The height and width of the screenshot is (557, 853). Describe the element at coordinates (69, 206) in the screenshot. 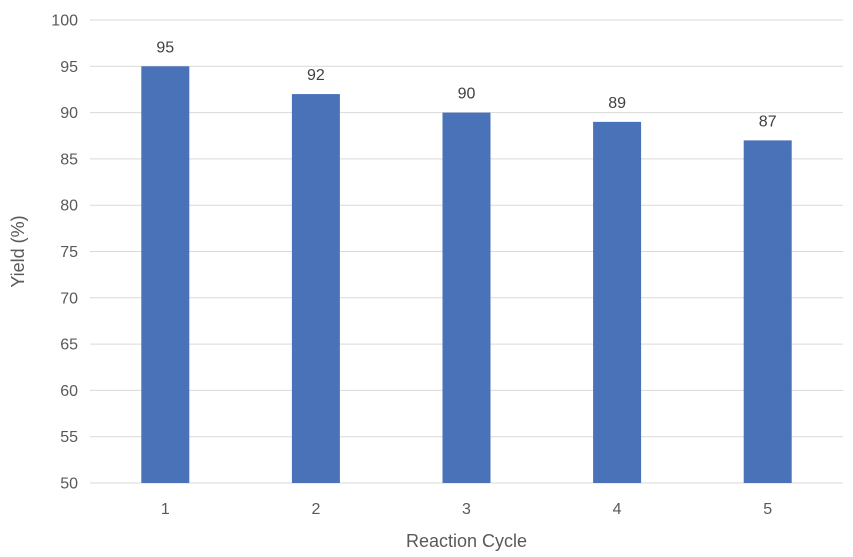

I see `y-tick-label: 80` at that location.